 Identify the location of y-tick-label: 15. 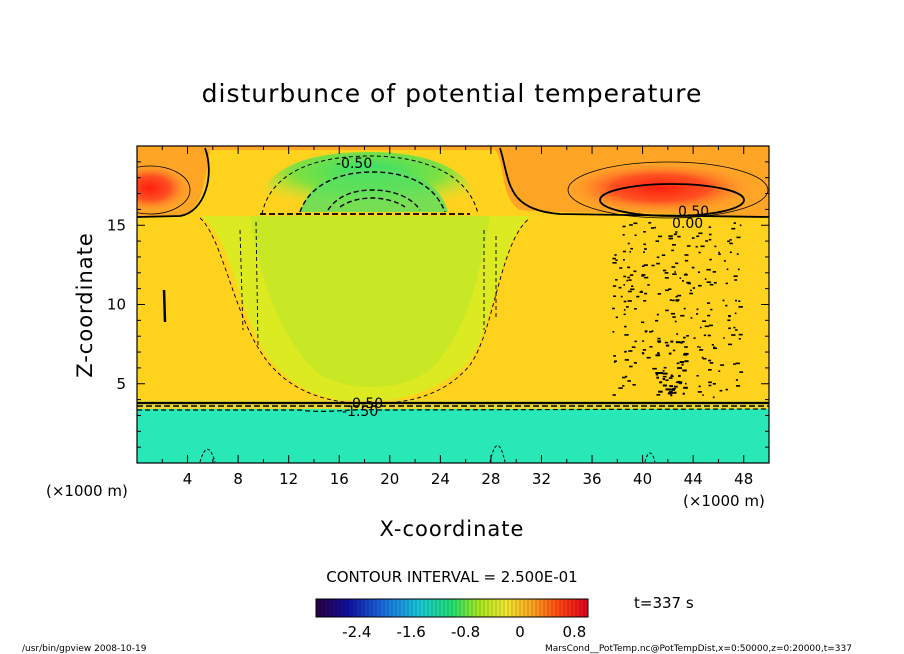
(116, 225).